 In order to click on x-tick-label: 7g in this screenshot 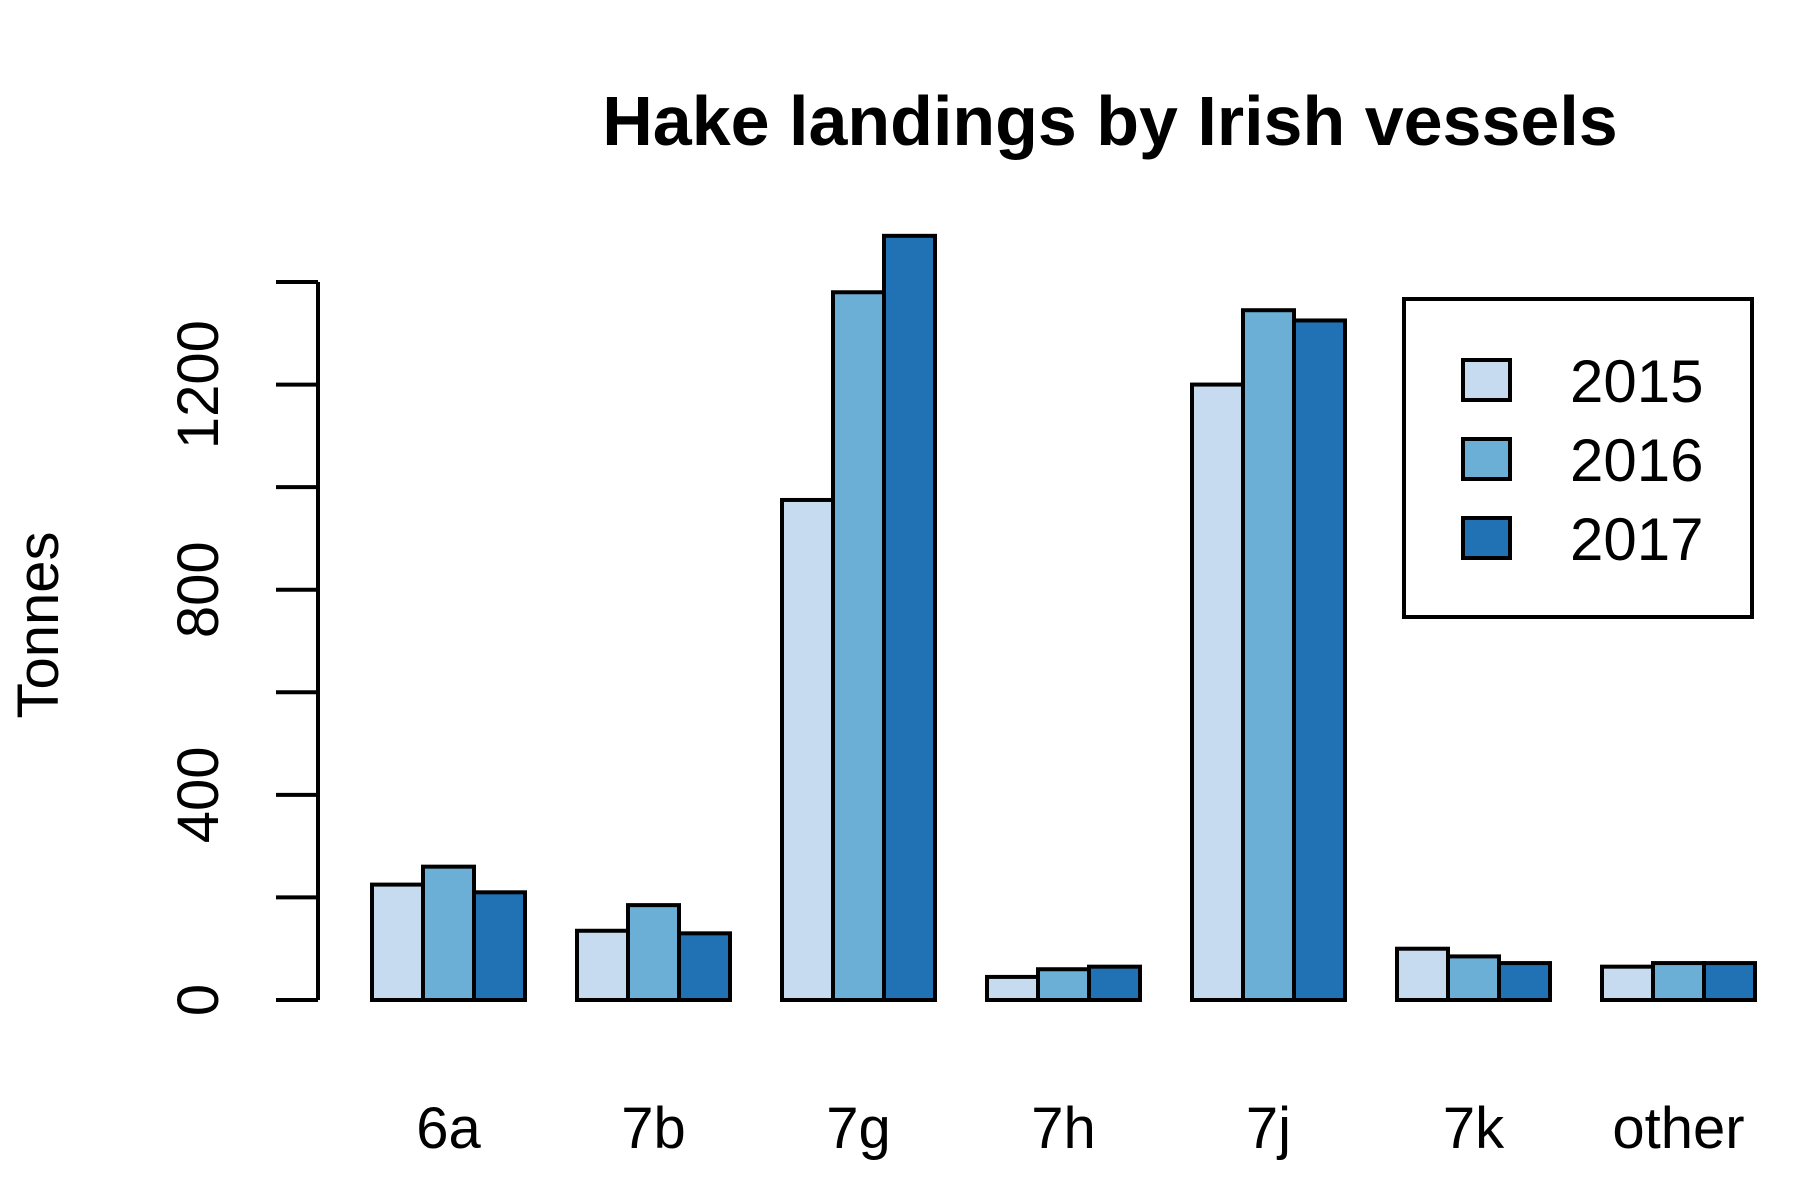, I will do `click(858, 1128)`.